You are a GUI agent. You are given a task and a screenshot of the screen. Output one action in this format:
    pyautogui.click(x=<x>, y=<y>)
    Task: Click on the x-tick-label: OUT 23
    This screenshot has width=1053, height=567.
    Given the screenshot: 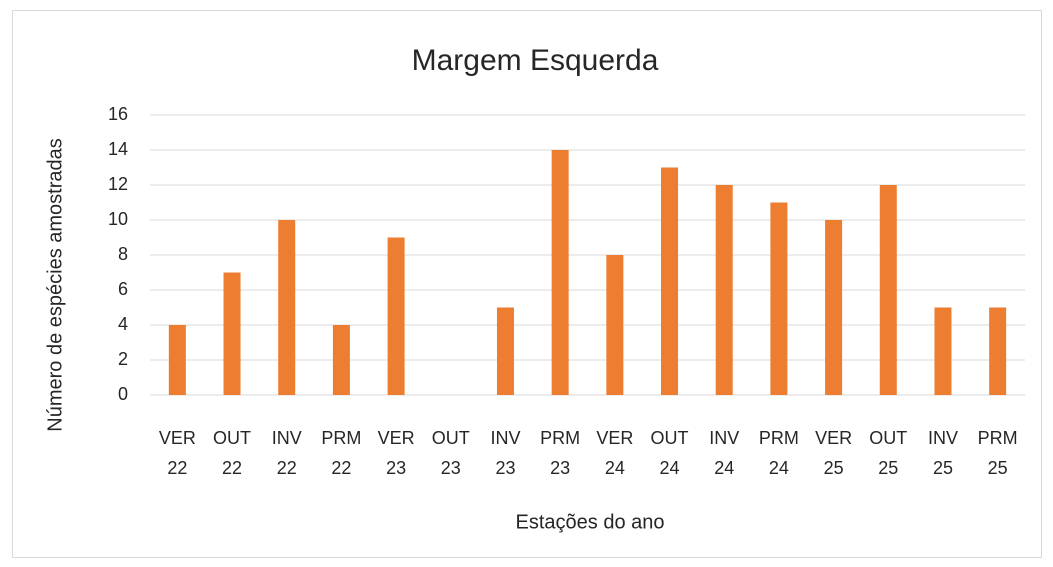 What is the action you would take?
    pyautogui.click(x=450, y=453)
    